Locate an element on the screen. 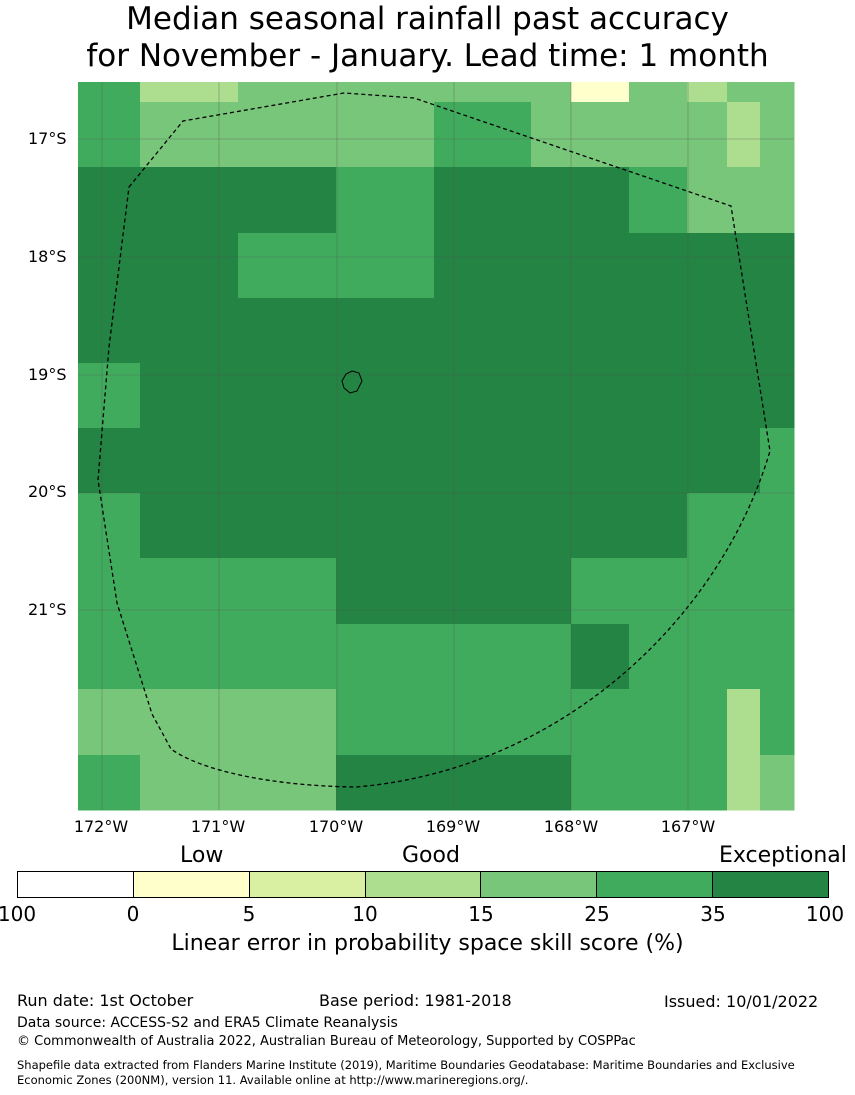  colorbar-tick: 0 is located at coordinates (133, 914).